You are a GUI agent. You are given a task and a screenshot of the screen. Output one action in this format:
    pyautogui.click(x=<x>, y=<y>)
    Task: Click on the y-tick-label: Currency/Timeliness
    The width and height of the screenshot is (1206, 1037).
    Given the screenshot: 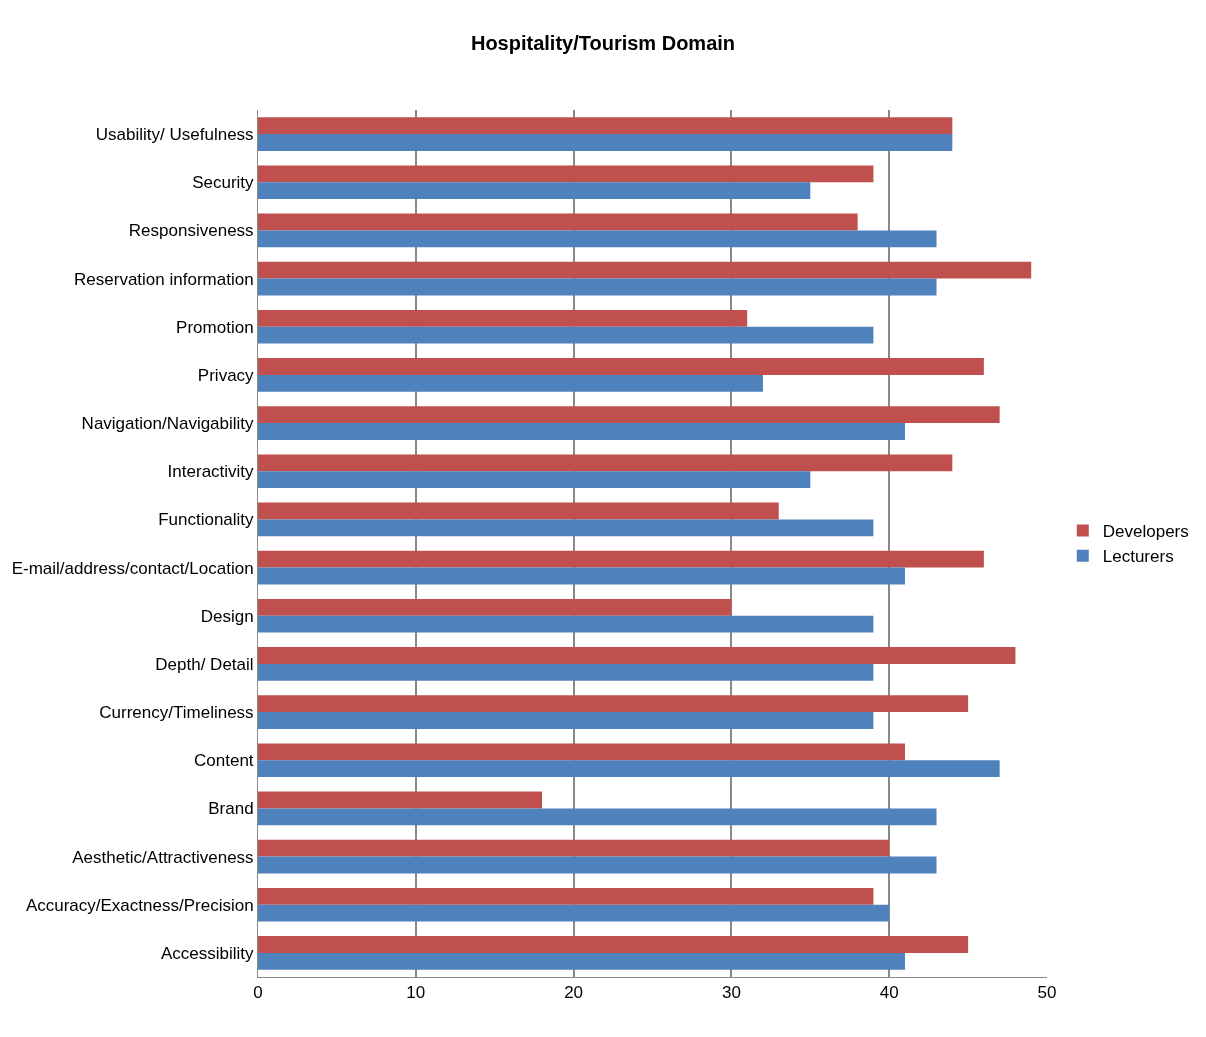 What is the action you would take?
    pyautogui.click(x=176, y=713)
    